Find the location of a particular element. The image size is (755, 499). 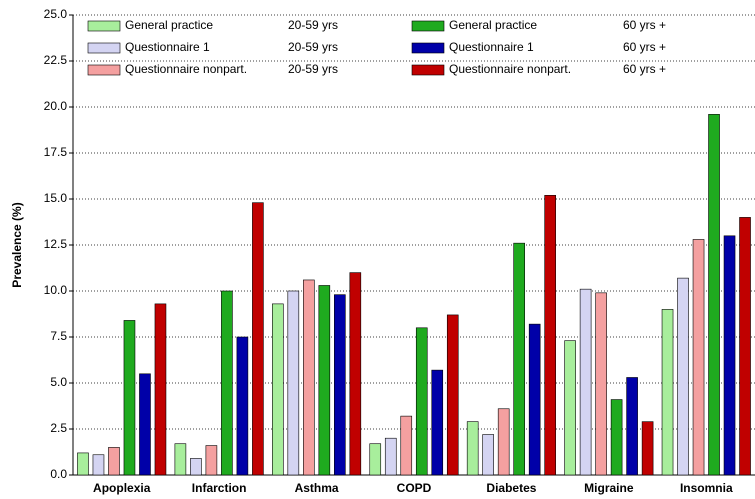

y-tick-label: 0.0 is located at coordinates (58, 474).